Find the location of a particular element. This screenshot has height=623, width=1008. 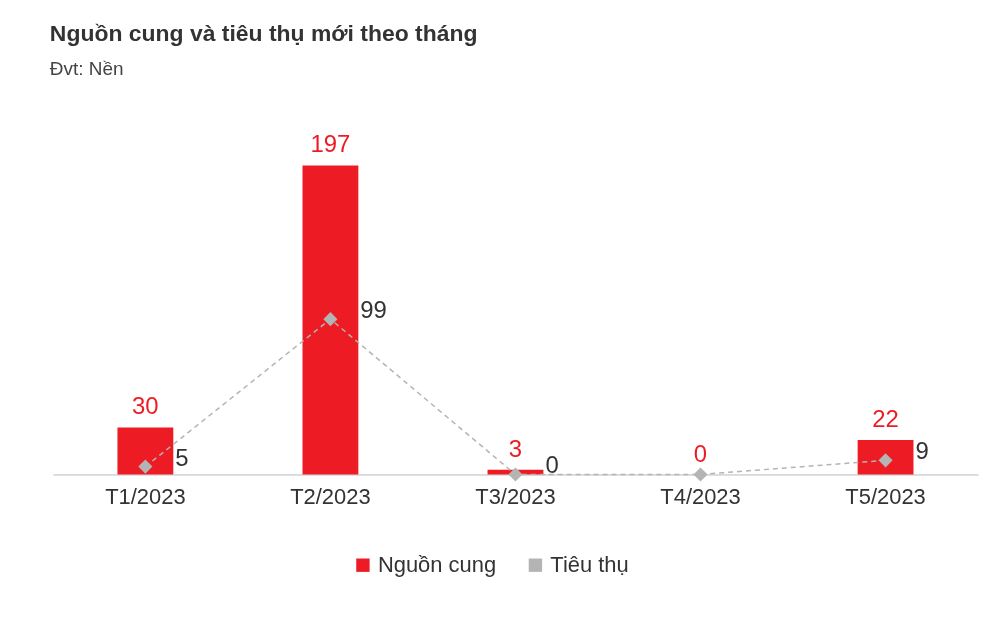

x-tick-label: T1/2023 is located at coordinates (145, 496).